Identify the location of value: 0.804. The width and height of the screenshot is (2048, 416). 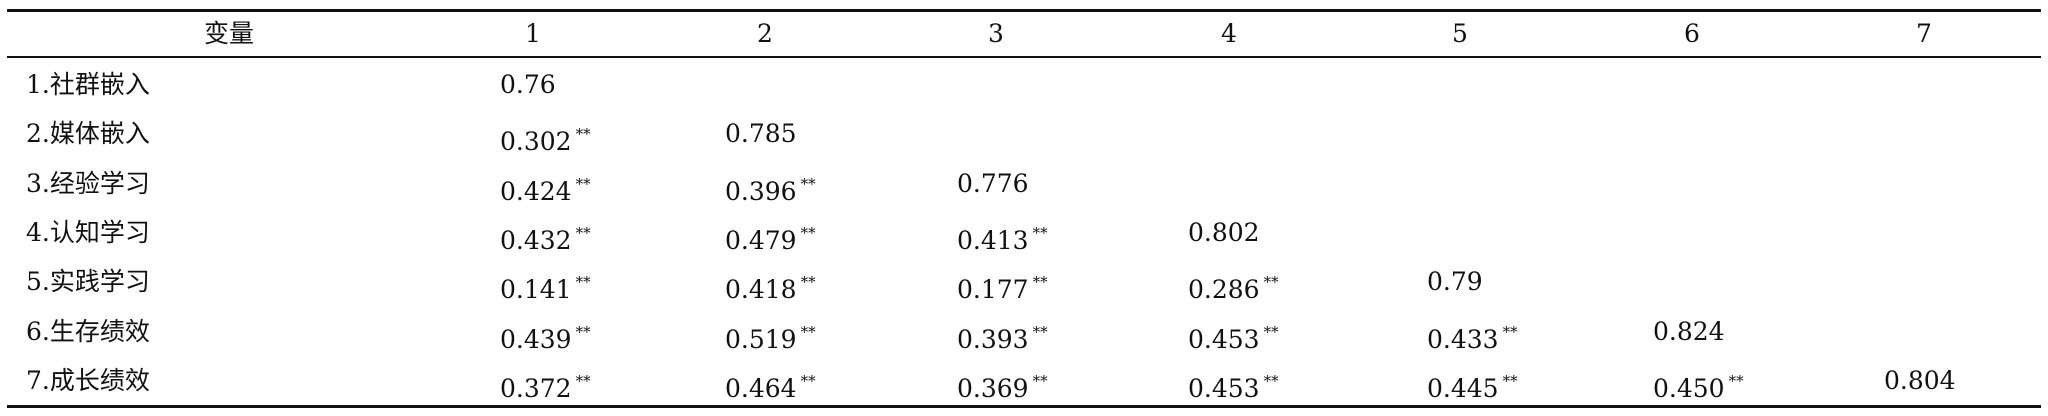
(1920, 380).